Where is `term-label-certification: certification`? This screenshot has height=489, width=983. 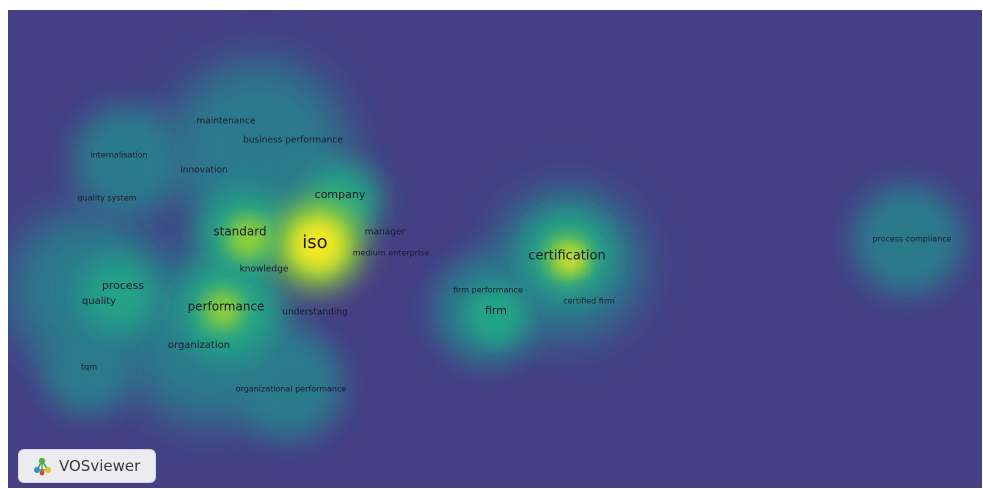 term-label-certification: certification is located at coordinates (566, 256).